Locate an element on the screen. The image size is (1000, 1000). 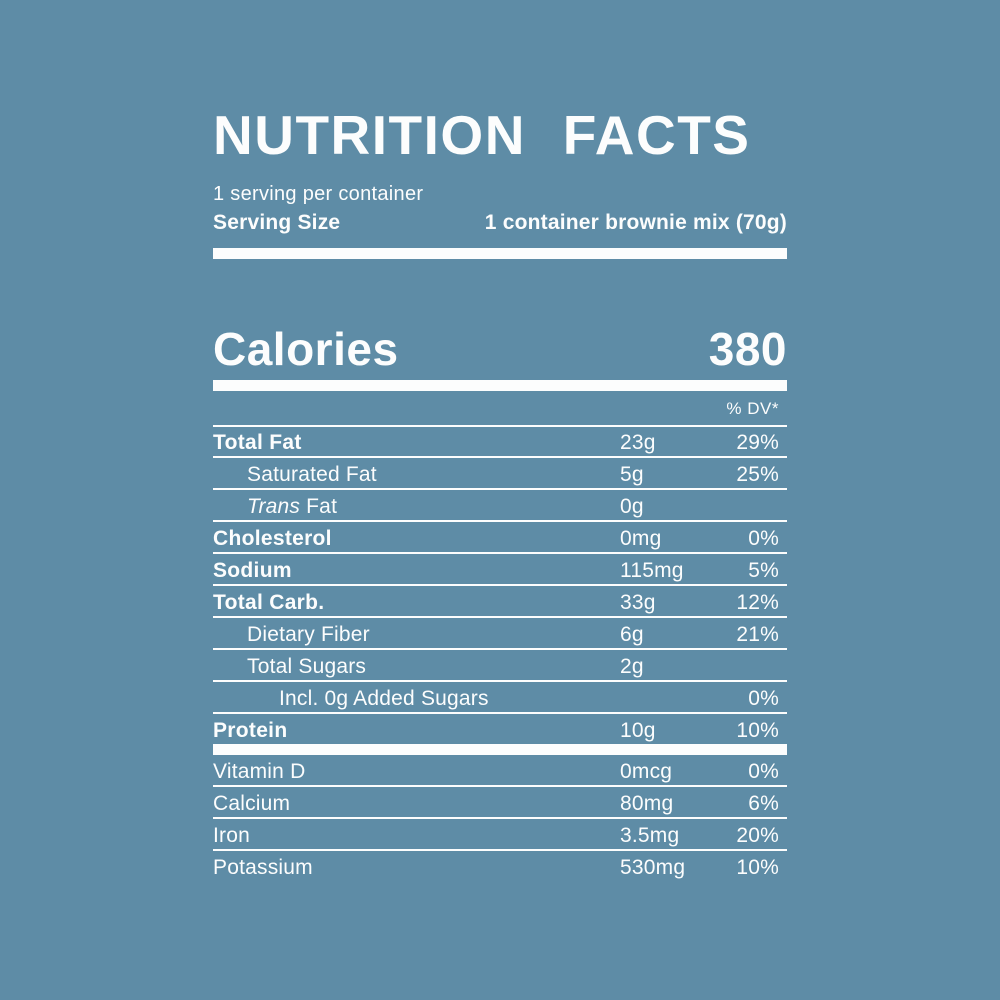
calories-value: 380 is located at coordinates (747, 349).